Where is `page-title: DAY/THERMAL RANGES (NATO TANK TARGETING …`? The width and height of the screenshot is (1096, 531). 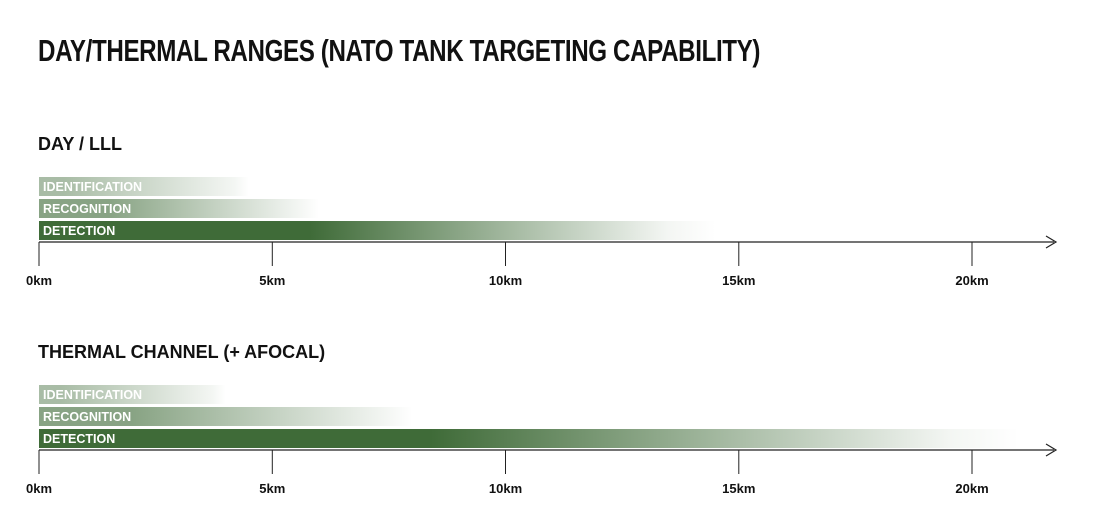
page-title: DAY/THERMAL RANGES (NATO TANK TARGETING … is located at coordinates (399, 50).